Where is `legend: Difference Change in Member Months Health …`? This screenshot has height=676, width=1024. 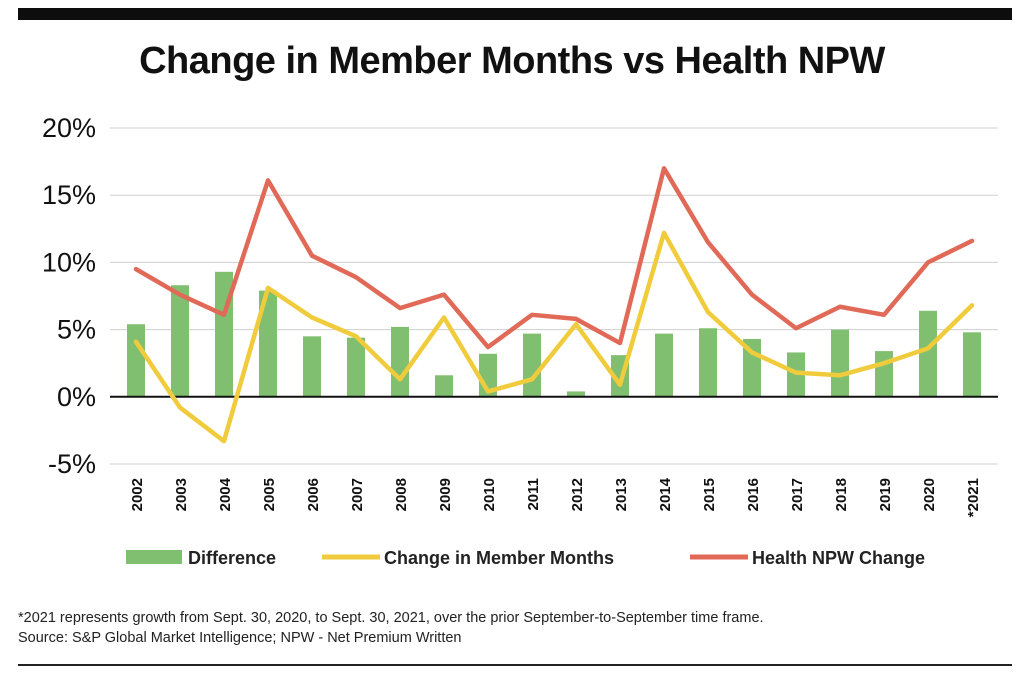
legend: Difference Change in Member Months Health … is located at coordinates (525, 558).